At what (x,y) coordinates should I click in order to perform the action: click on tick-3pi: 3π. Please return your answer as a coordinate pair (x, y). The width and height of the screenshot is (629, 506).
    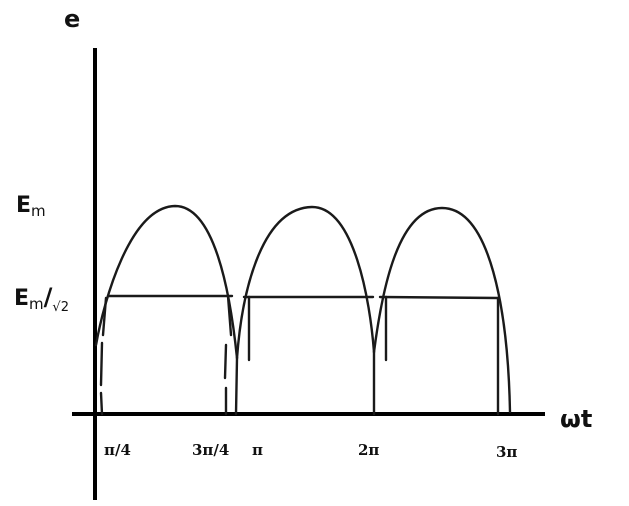
    Looking at the image, I should click on (506, 452).